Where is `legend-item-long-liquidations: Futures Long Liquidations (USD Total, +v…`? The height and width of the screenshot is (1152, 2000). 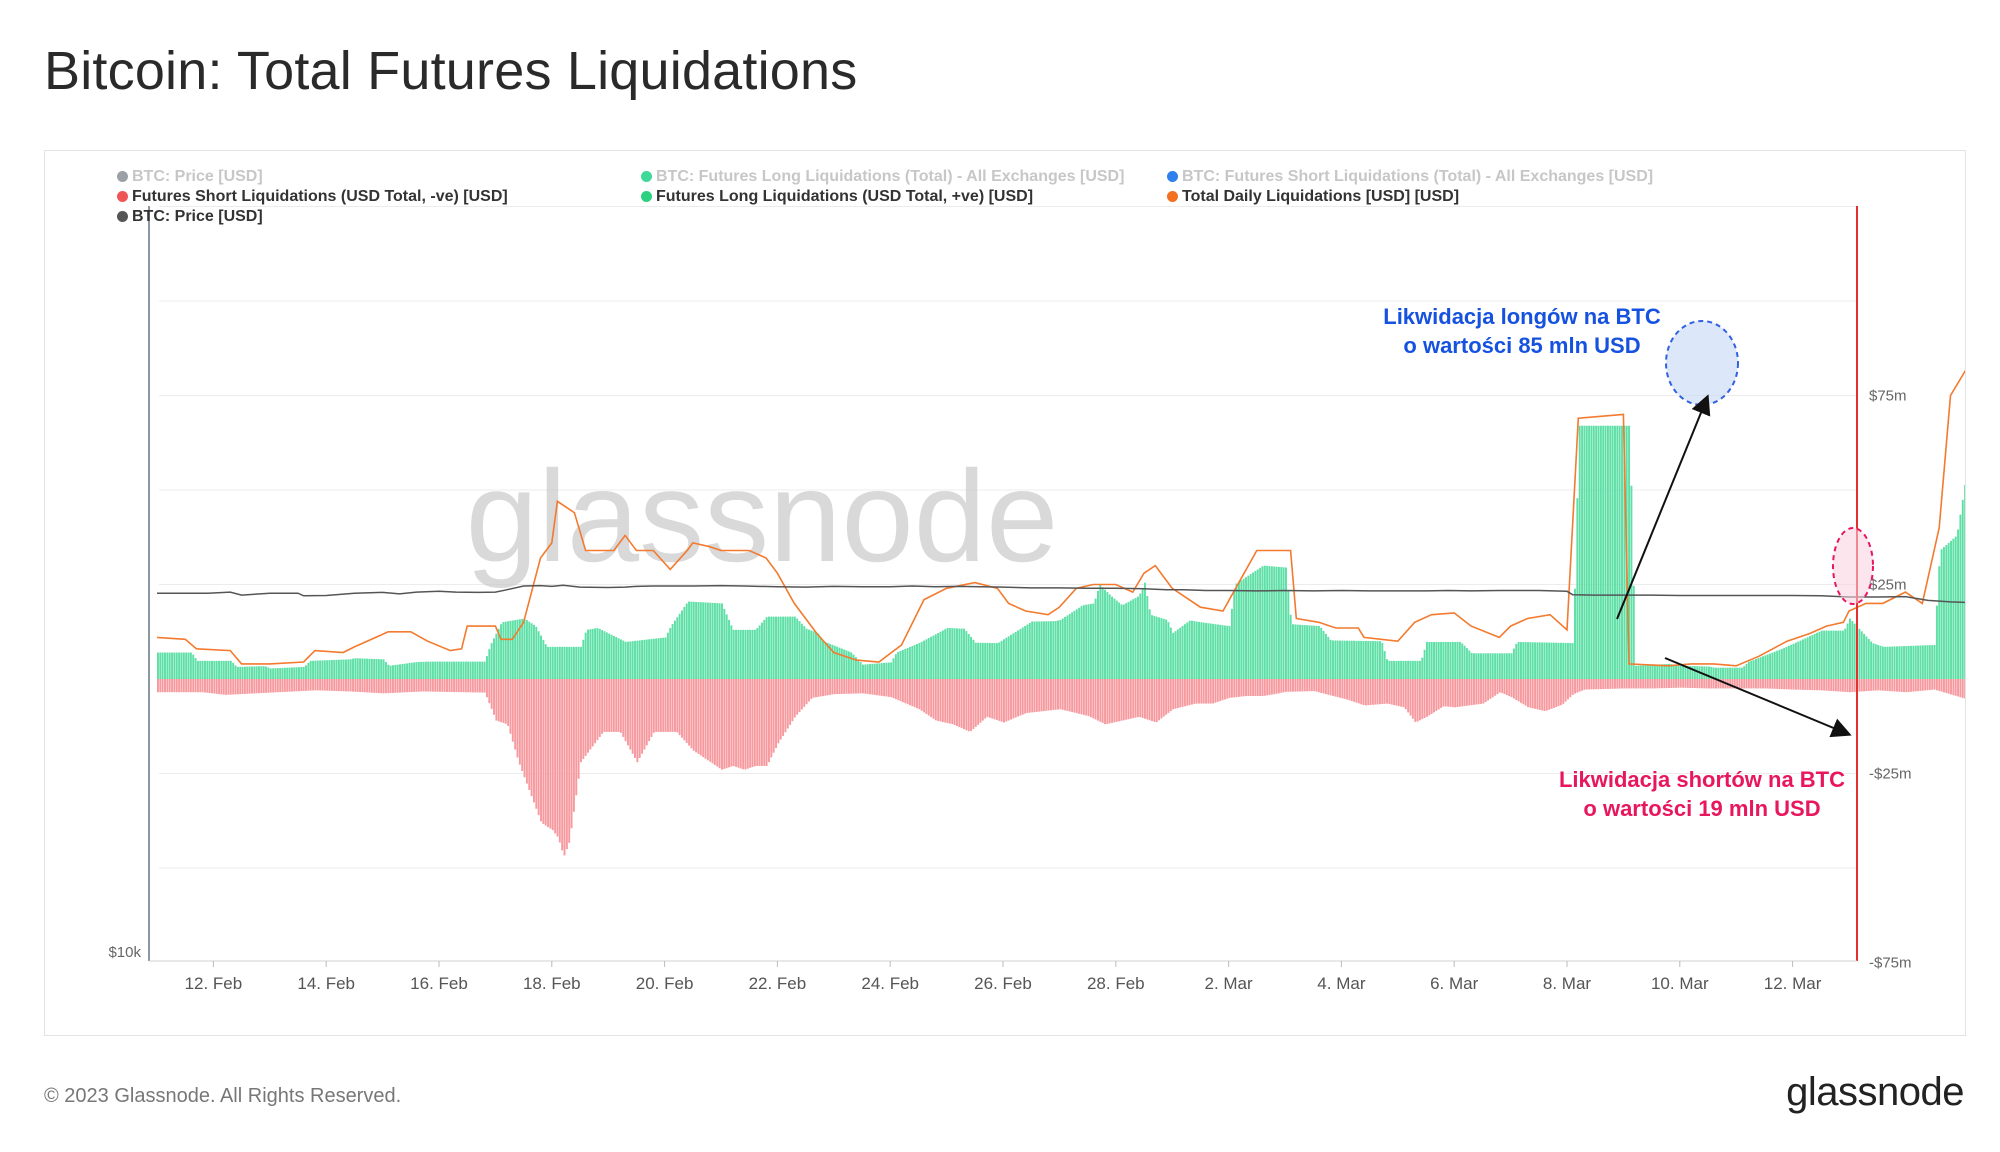 legend-item-long-liquidations: Futures Long Liquidations (USD Total, +v… is located at coordinates (837, 197).